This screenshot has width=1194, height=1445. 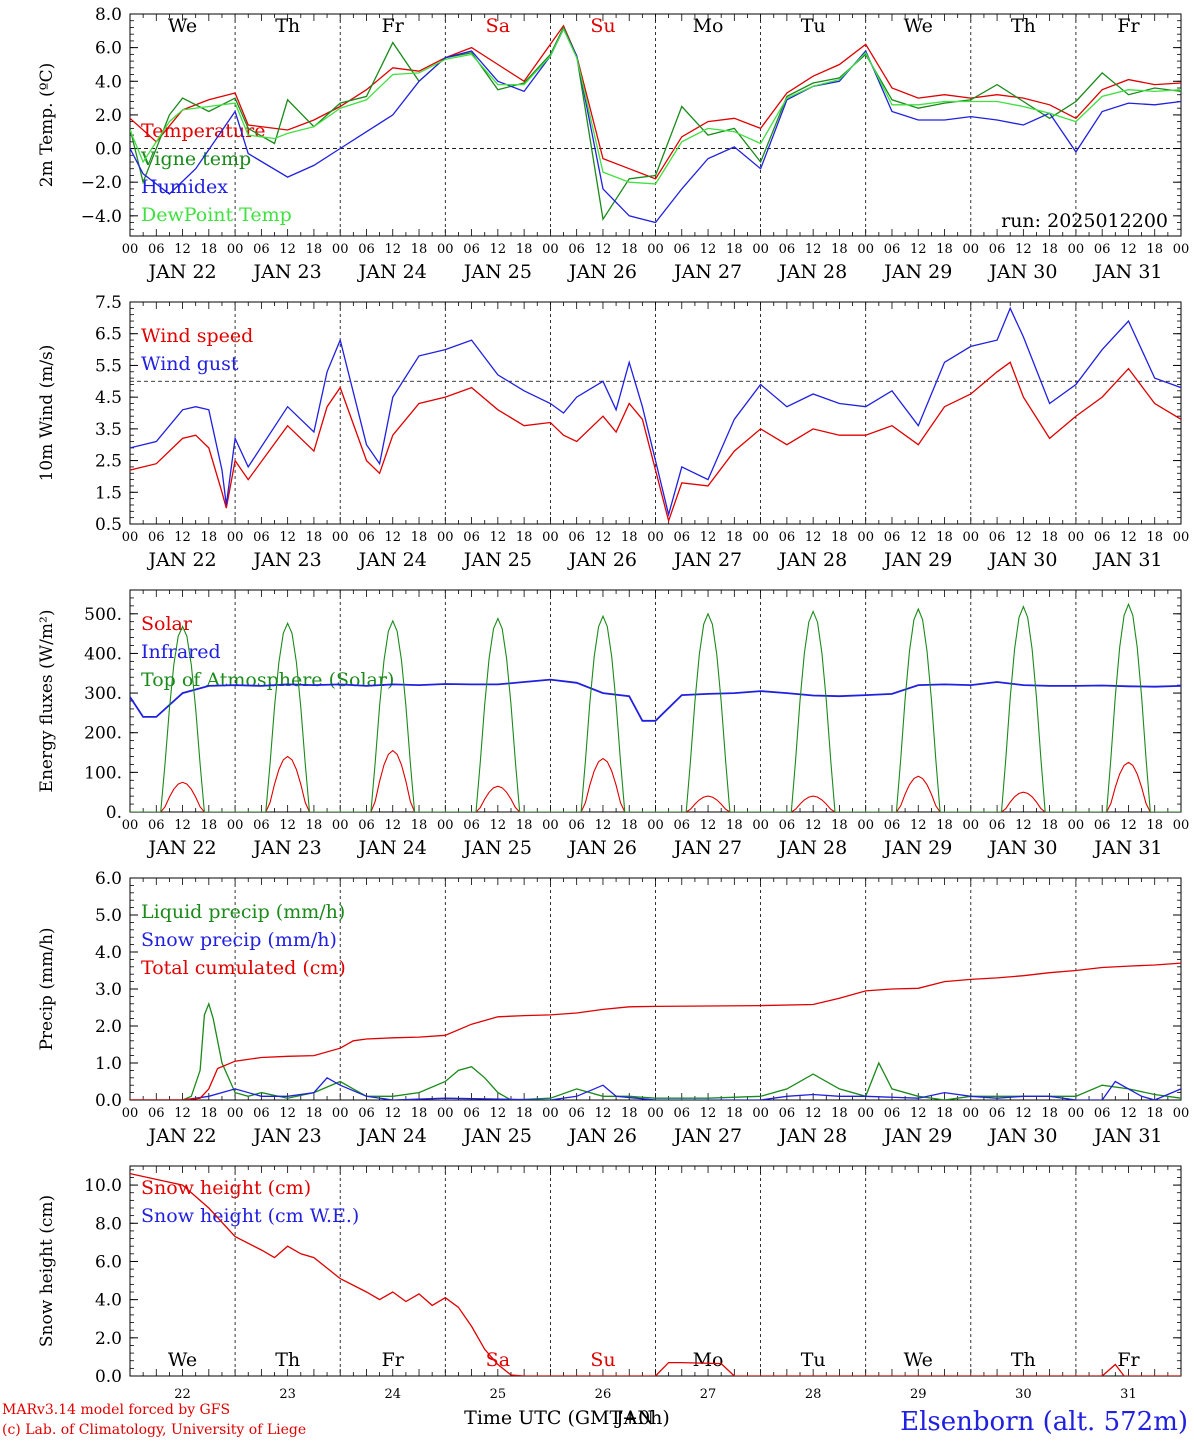 What do you see at coordinates (195, 159) in the screenshot?
I see `legend-entry: Vigne temp` at bounding box center [195, 159].